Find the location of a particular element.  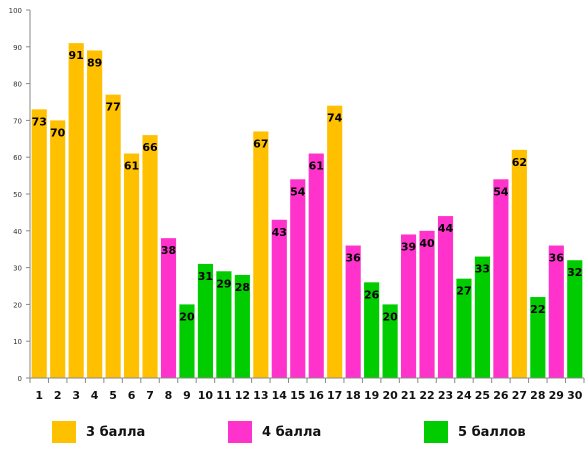

x-tick-label-26: 26 is located at coordinates (501, 395).